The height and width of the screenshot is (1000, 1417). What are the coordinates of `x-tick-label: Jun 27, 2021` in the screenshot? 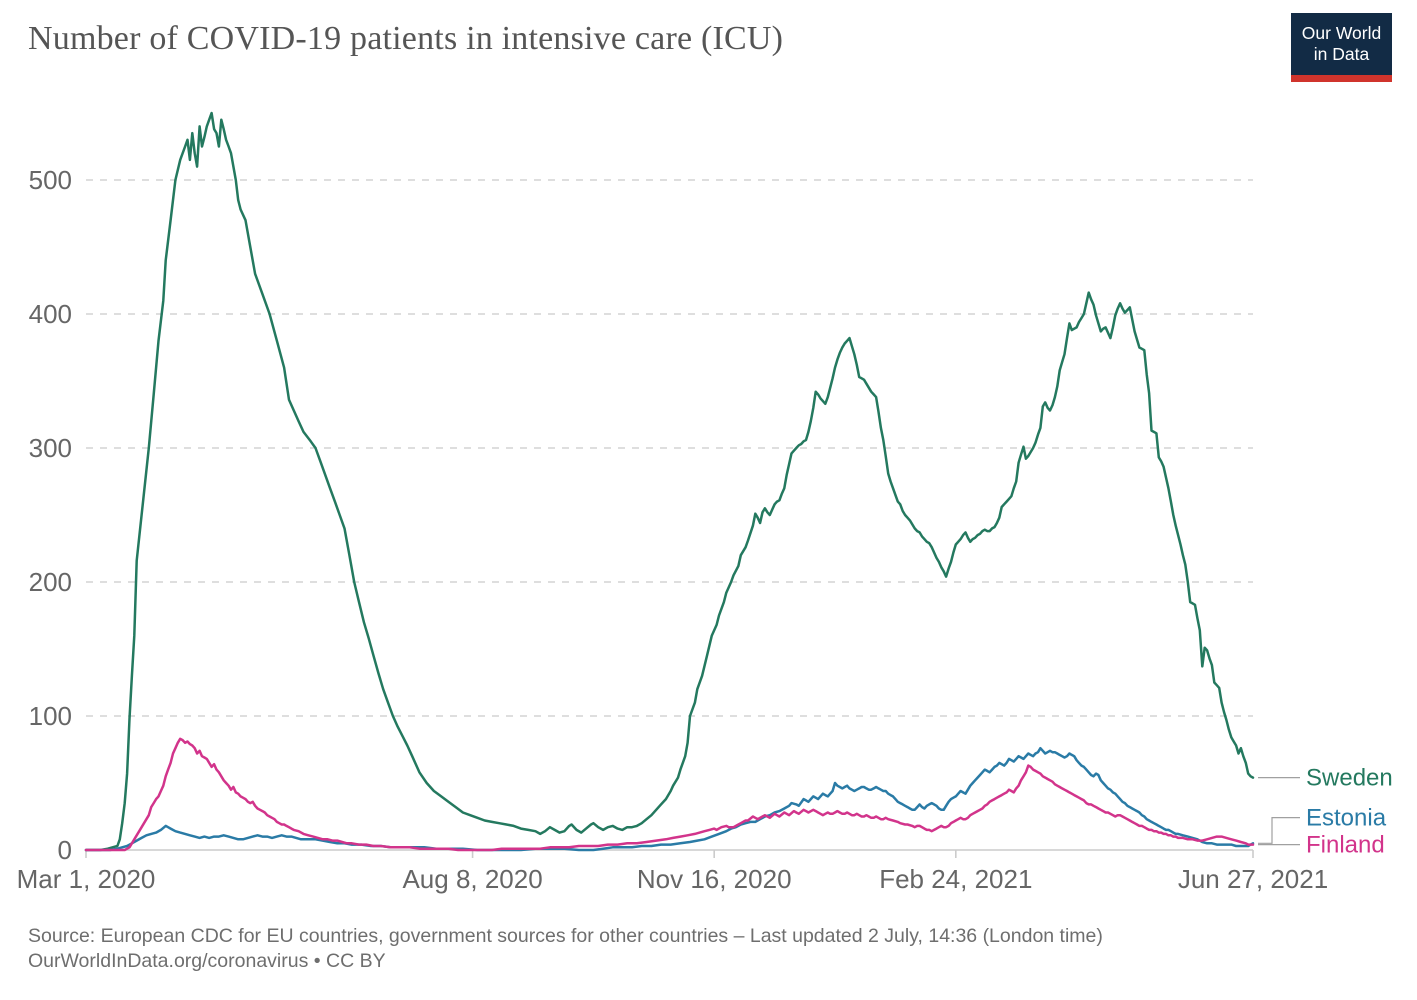 It's located at (1253, 879).